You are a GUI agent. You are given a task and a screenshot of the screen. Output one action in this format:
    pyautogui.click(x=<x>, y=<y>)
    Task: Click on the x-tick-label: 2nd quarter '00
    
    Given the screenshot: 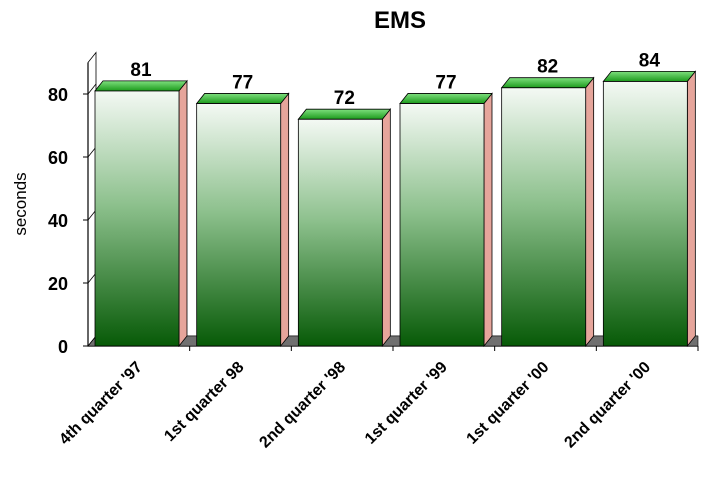 What is the action you would take?
    pyautogui.click(x=607, y=405)
    